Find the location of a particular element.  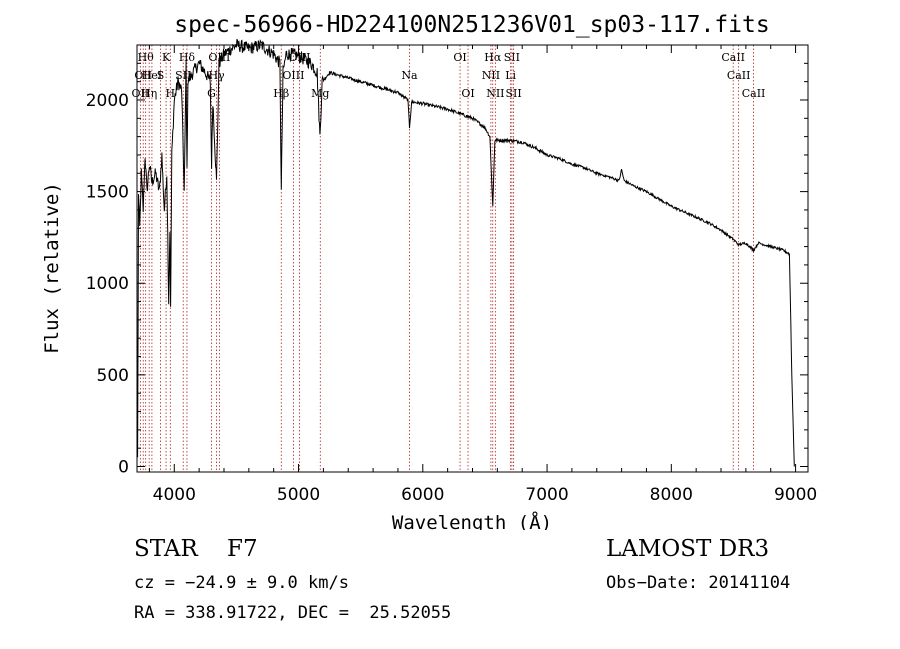

line-label: K is located at coordinates (166, 57).